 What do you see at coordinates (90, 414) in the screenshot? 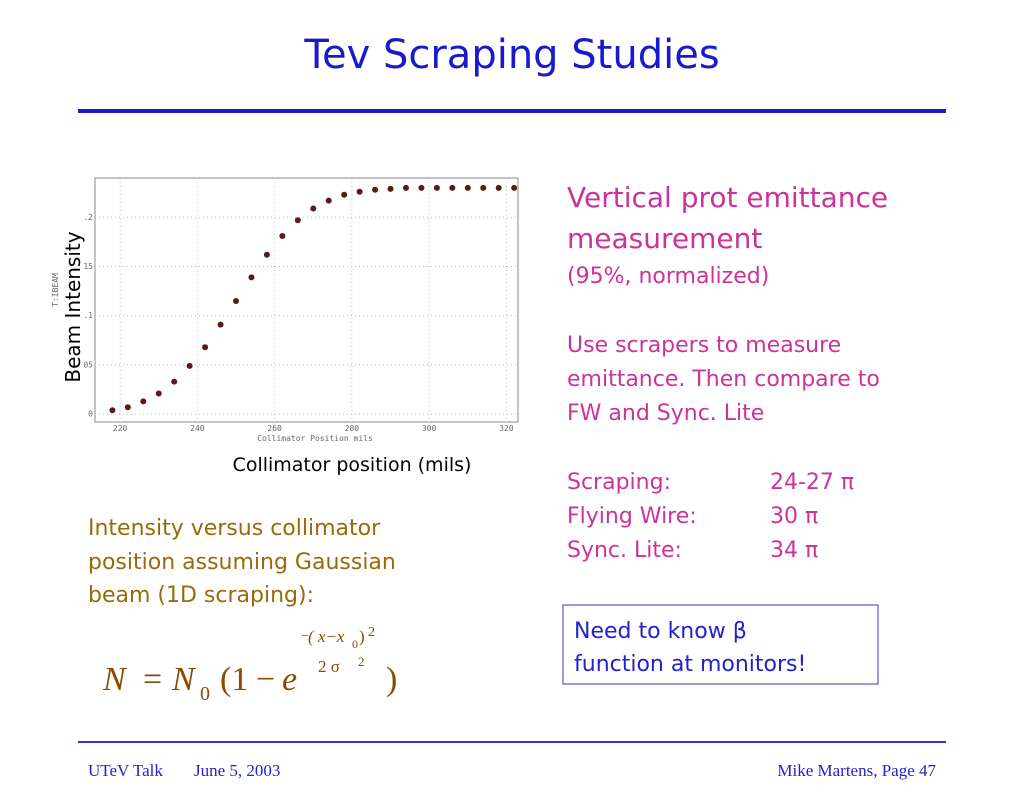
I see `y-tick-label: 0` at bounding box center [90, 414].